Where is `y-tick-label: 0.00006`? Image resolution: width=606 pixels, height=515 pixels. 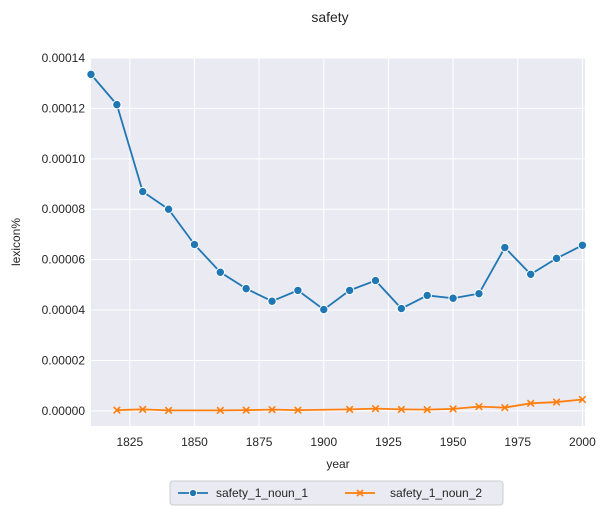 y-tick-label: 0.00006 is located at coordinates (64, 260).